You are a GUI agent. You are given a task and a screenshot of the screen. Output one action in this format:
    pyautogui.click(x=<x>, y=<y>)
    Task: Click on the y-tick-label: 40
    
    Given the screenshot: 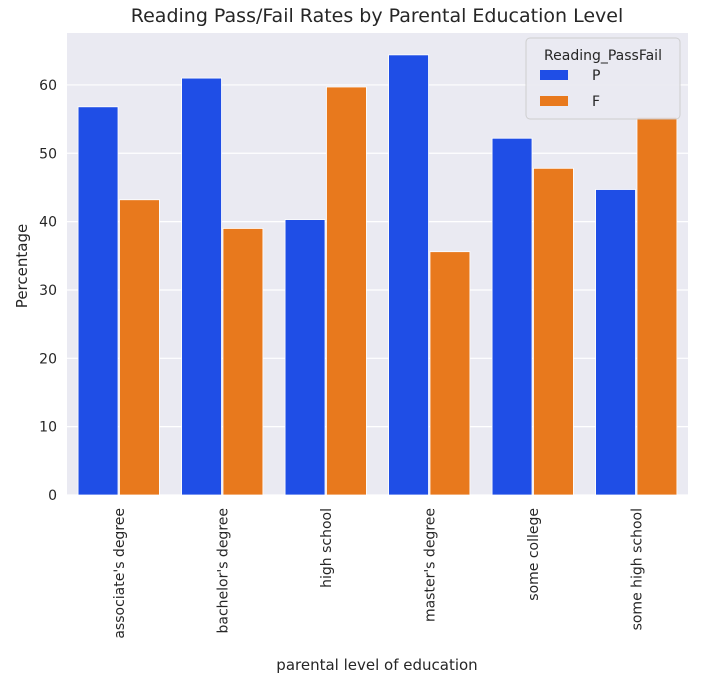 What is the action you would take?
    pyautogui.click(x=48, y=223)
    